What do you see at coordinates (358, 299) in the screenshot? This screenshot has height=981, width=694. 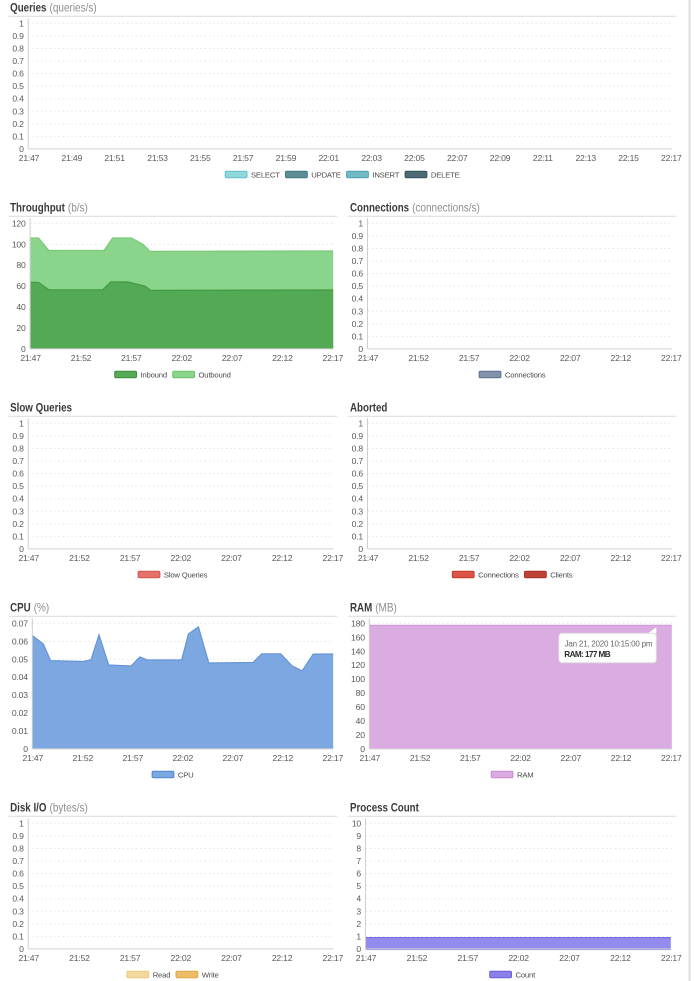 I see `svg-text: 0.4` at bounding box center [358, 299].